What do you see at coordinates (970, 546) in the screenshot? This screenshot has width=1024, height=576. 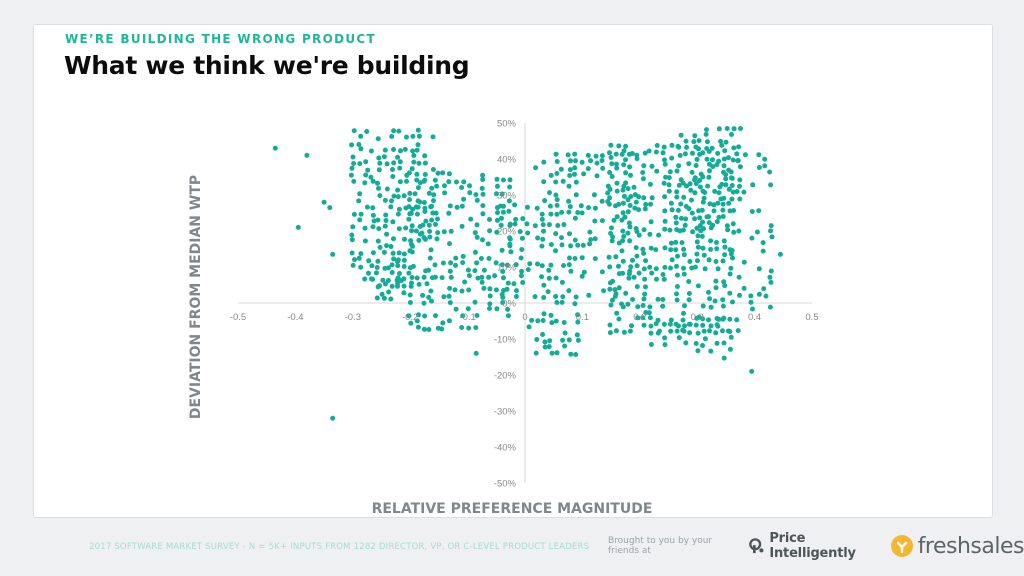 I see `freshsales-wordmark: freshsales` at bounding box center [970, 546].